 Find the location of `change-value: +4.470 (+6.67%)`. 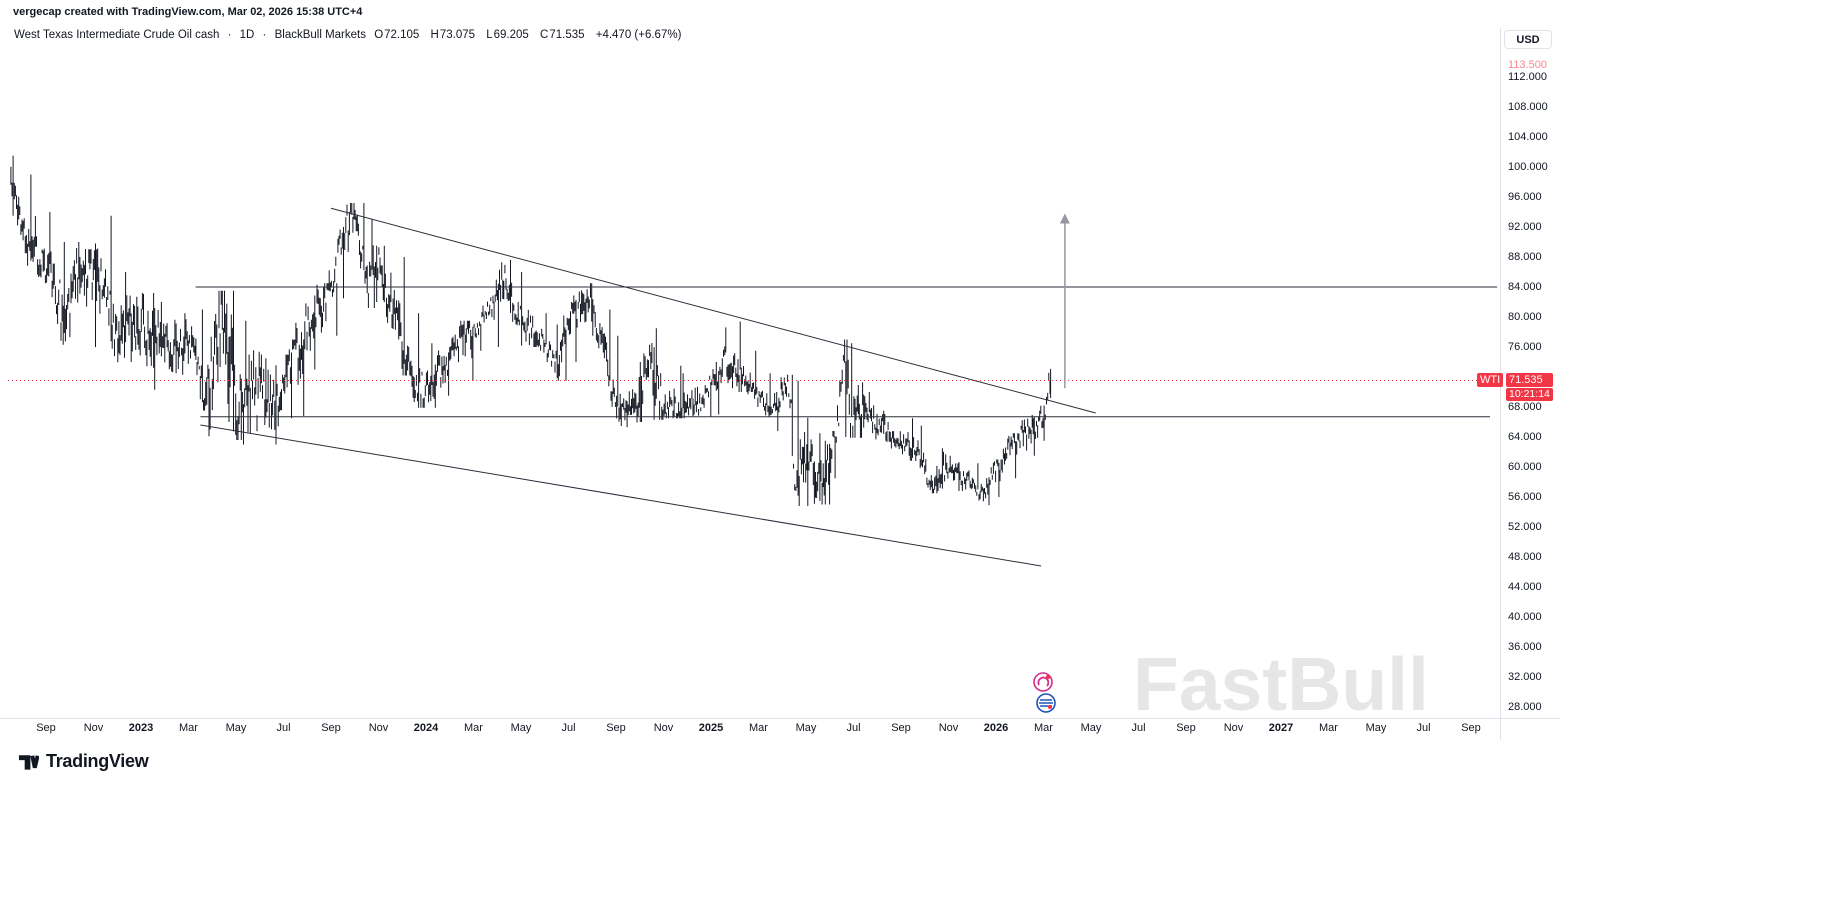

change-value: +4.470 (+6.67%) is located at coordinates (638, 35).